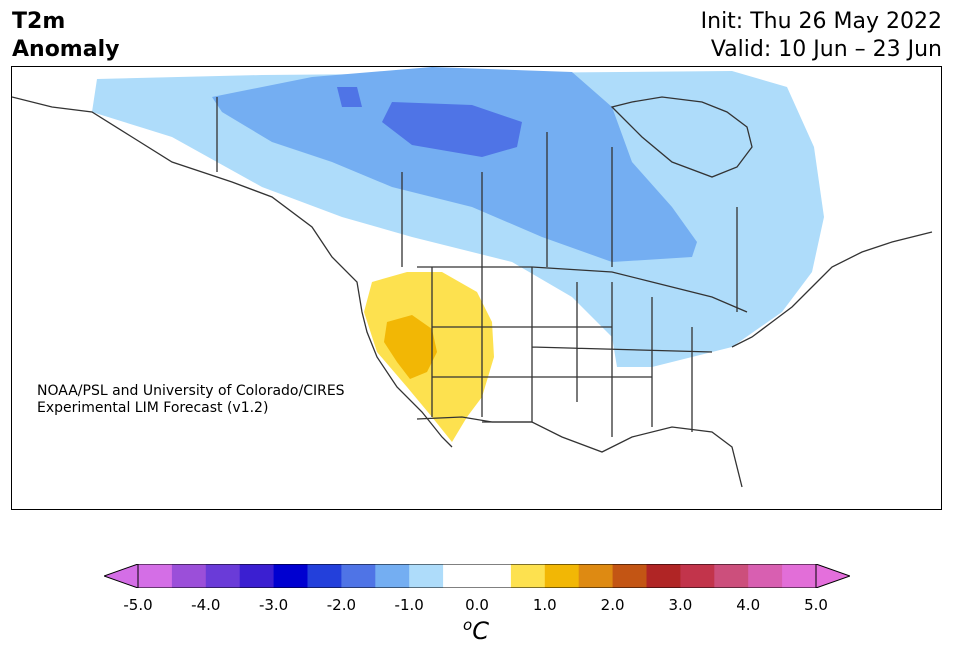 This screenshot has height=656, width=953. I want to click on unit-letter: C, so click(480, 631).